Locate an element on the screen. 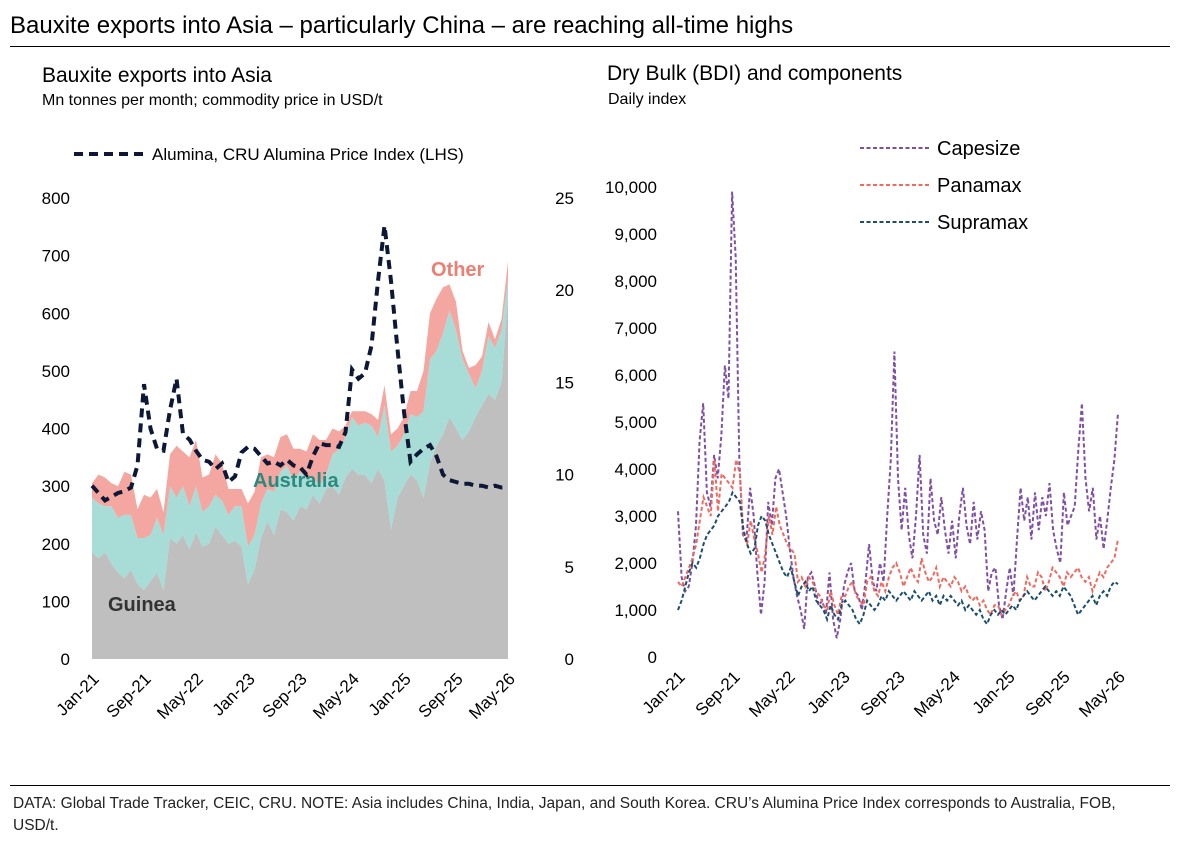 The height and width of the screenshot is (850, 1181). area-other is located at coordinates (300, 404).